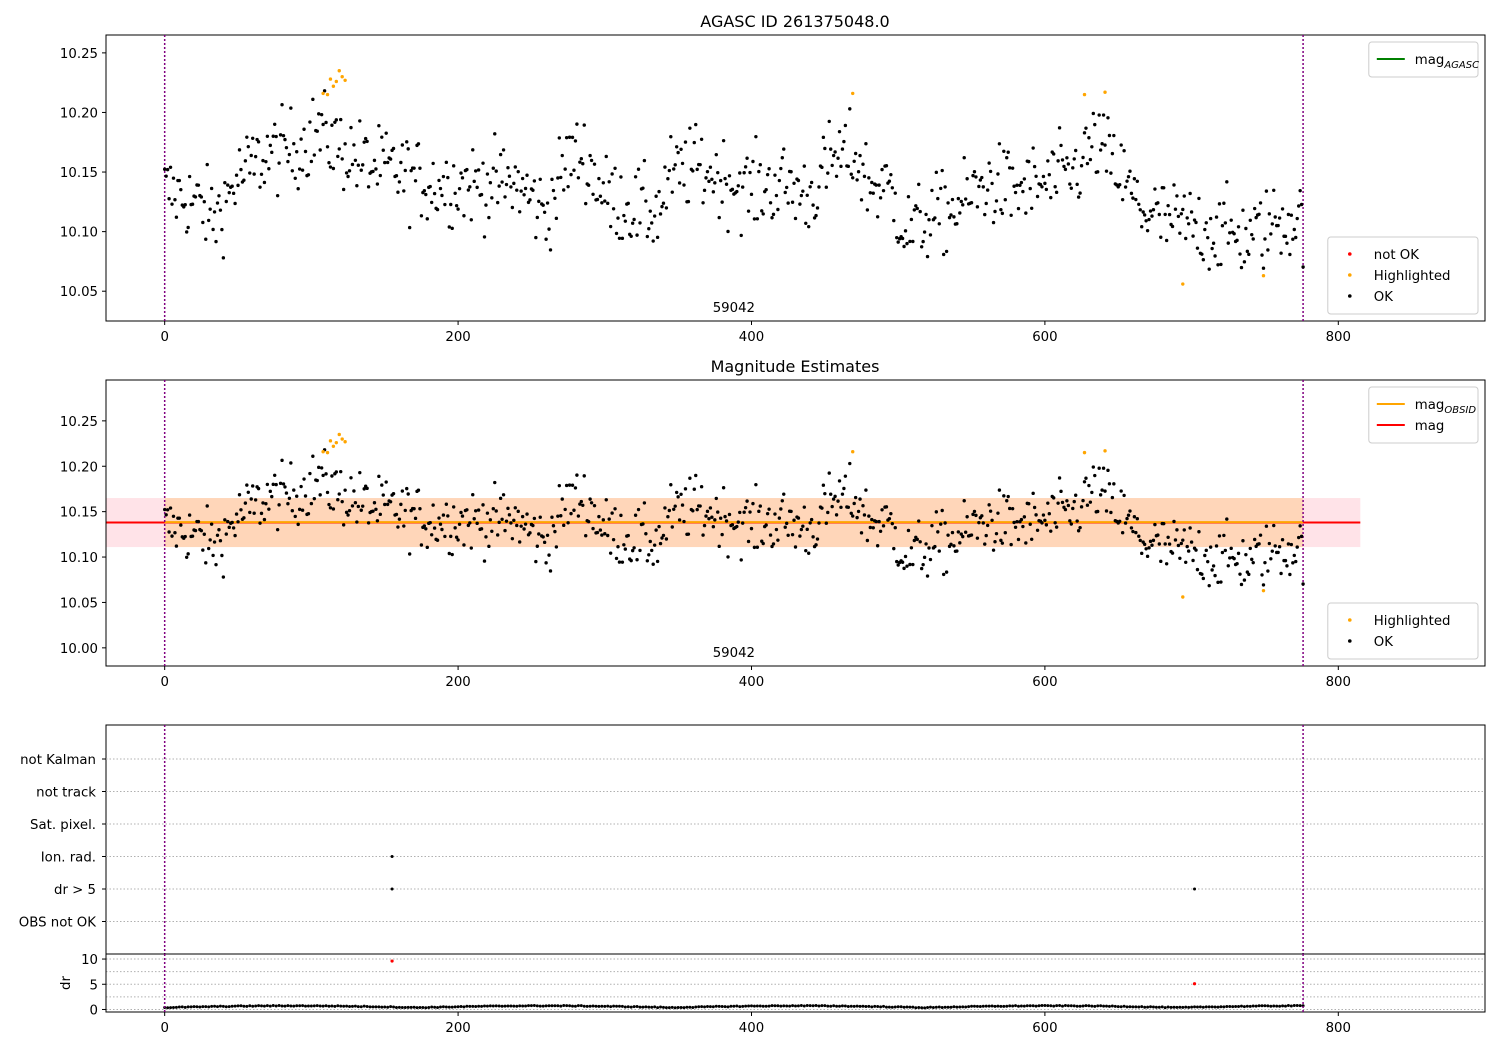  What do you see at coordinates (333, 86) in the screenshot?
I see `highlighted-point` at bounding box center [333, 86].